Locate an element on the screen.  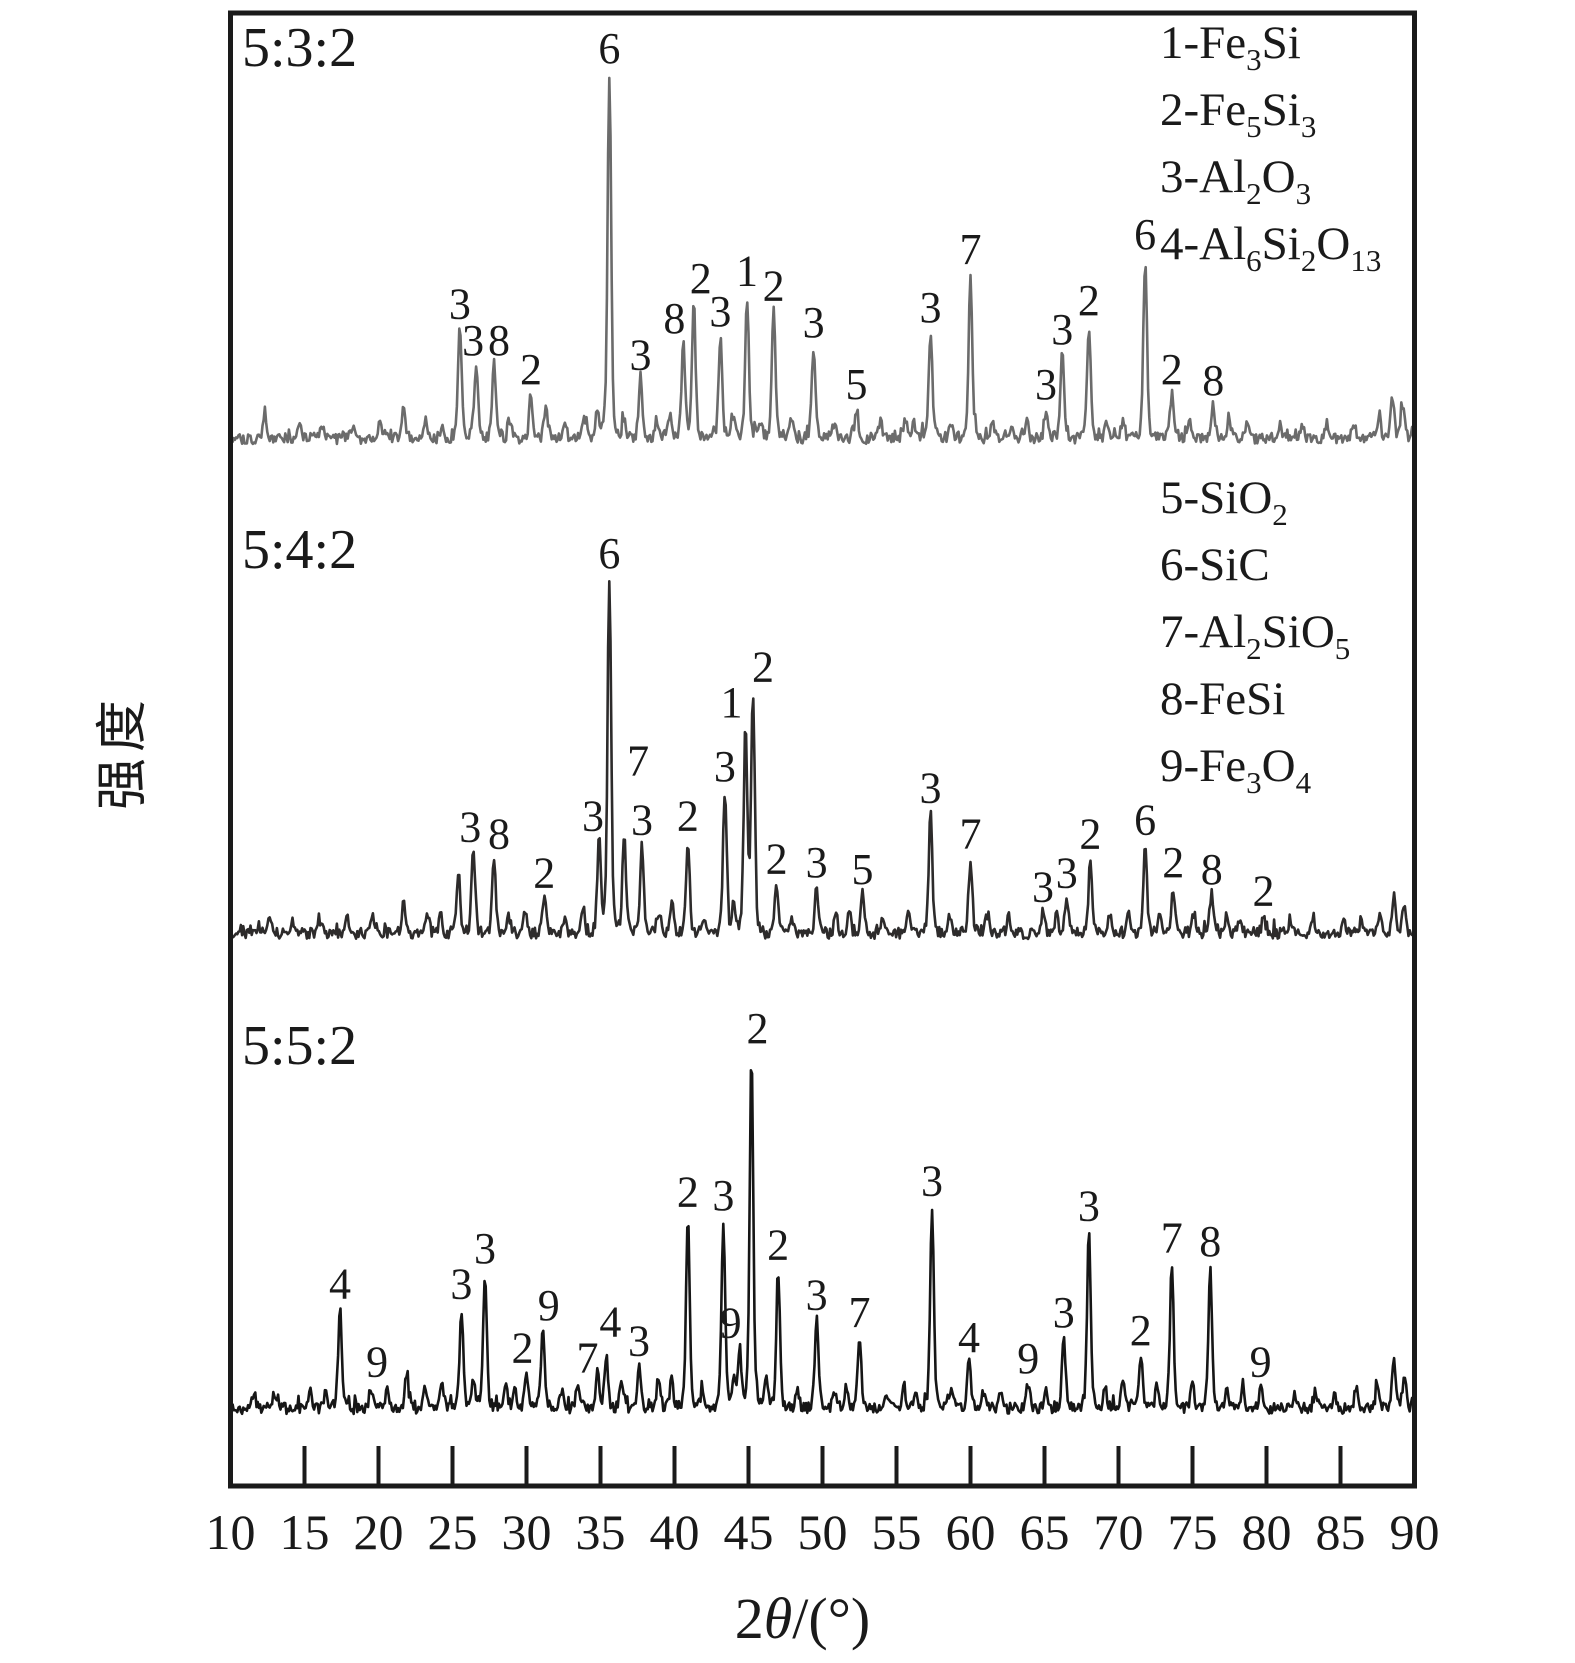
x-tick-label: 80 is located at coordinates (1267, 1532).